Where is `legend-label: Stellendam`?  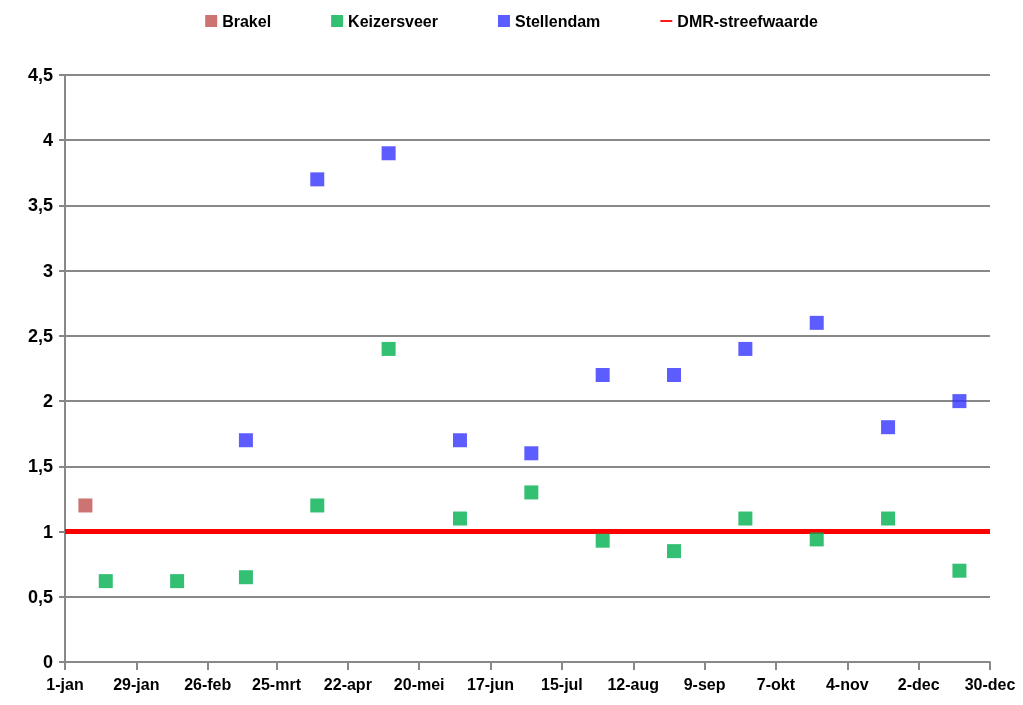 legend-label: Stellendam is located at coordinates (557, 21).